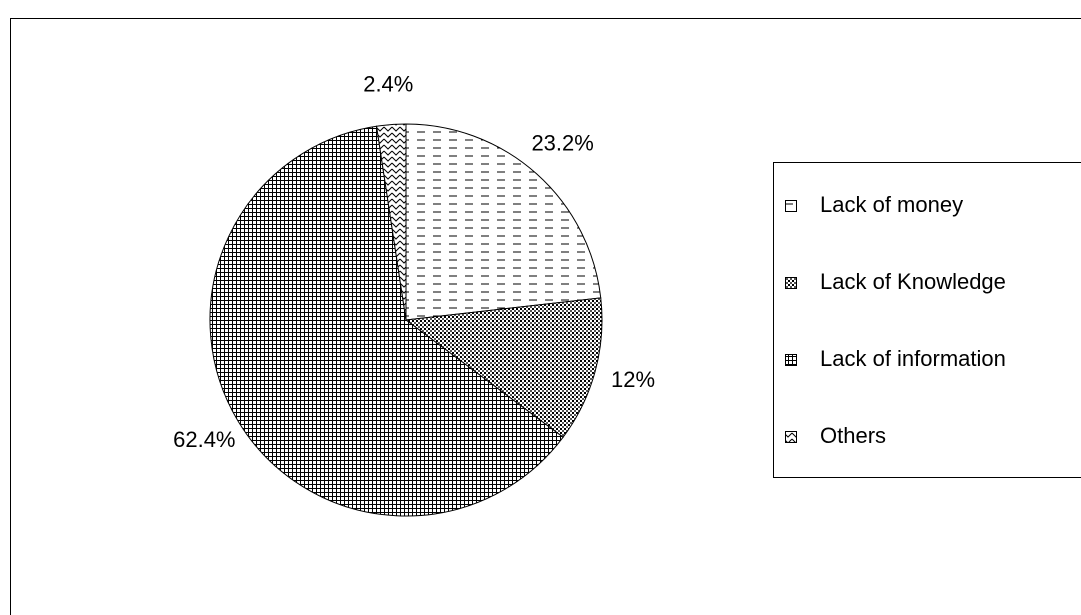 This screenshot has height=615, width=1081. Describe the element at coordinates (633, 379) in the screenshot. I see `data-label: 12%` at that location.